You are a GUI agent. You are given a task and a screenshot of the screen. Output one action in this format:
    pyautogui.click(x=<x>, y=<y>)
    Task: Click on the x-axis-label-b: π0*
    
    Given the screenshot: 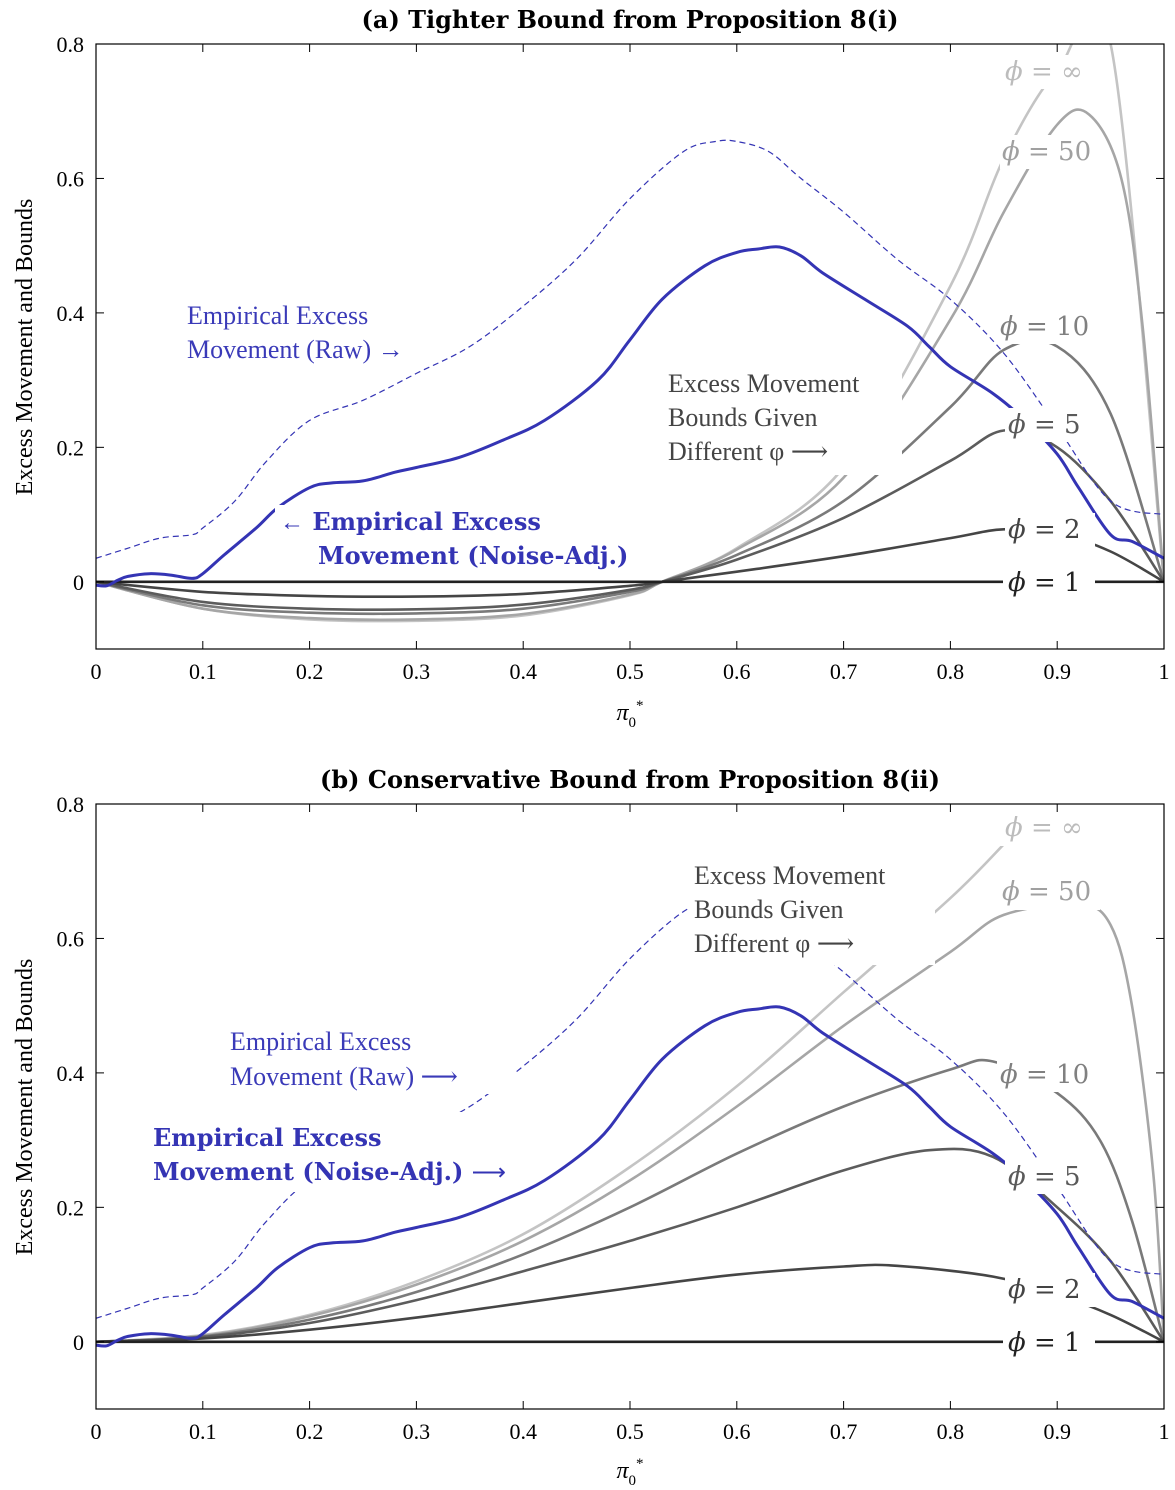 What is the action you would take?
    pyautogui.click(x=629, y=1472)
    